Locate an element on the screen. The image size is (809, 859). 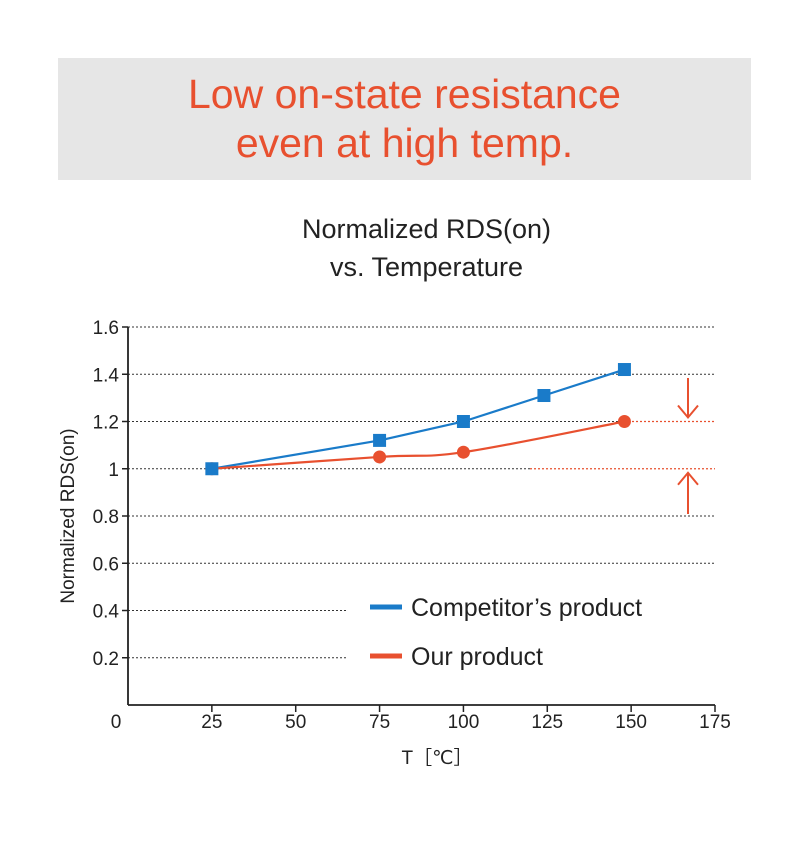
headline-line-1: Low on-state resistance is located at coordinates (404, 94).